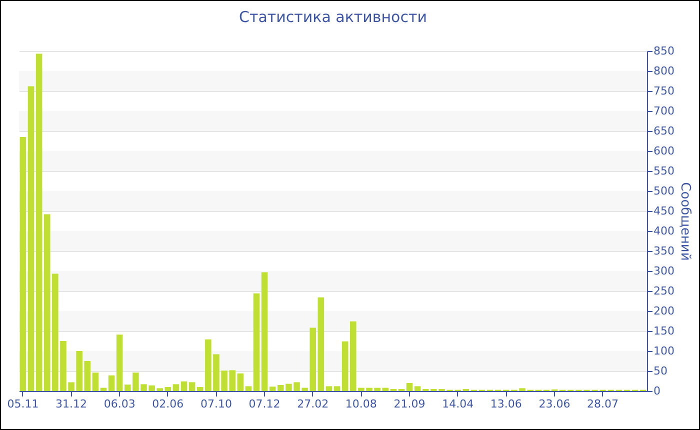 This screenshot has width=700, height=430. Describe the element at coordinates (664, 251) in the screenshot. I see `y-tick-label: 350` at that location.